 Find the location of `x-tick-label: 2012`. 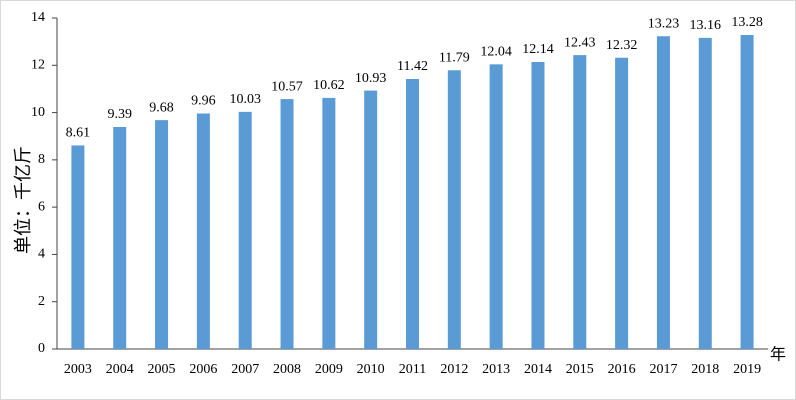

x-tick-label: 2012 is located at coordinates (454, 369).